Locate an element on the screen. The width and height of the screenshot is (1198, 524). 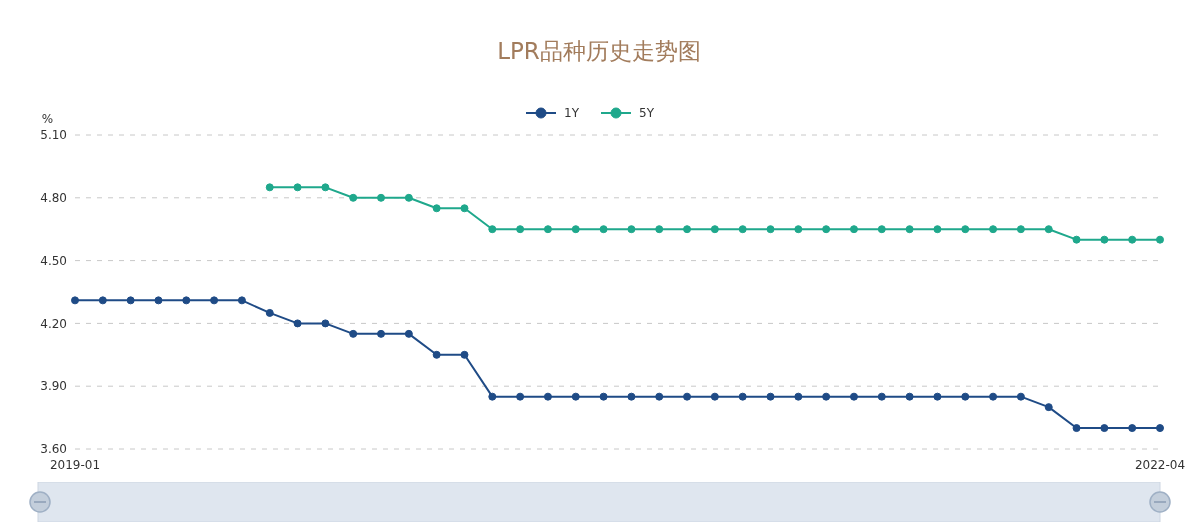
y-axis-title: % is located at coordinates (47, 119).